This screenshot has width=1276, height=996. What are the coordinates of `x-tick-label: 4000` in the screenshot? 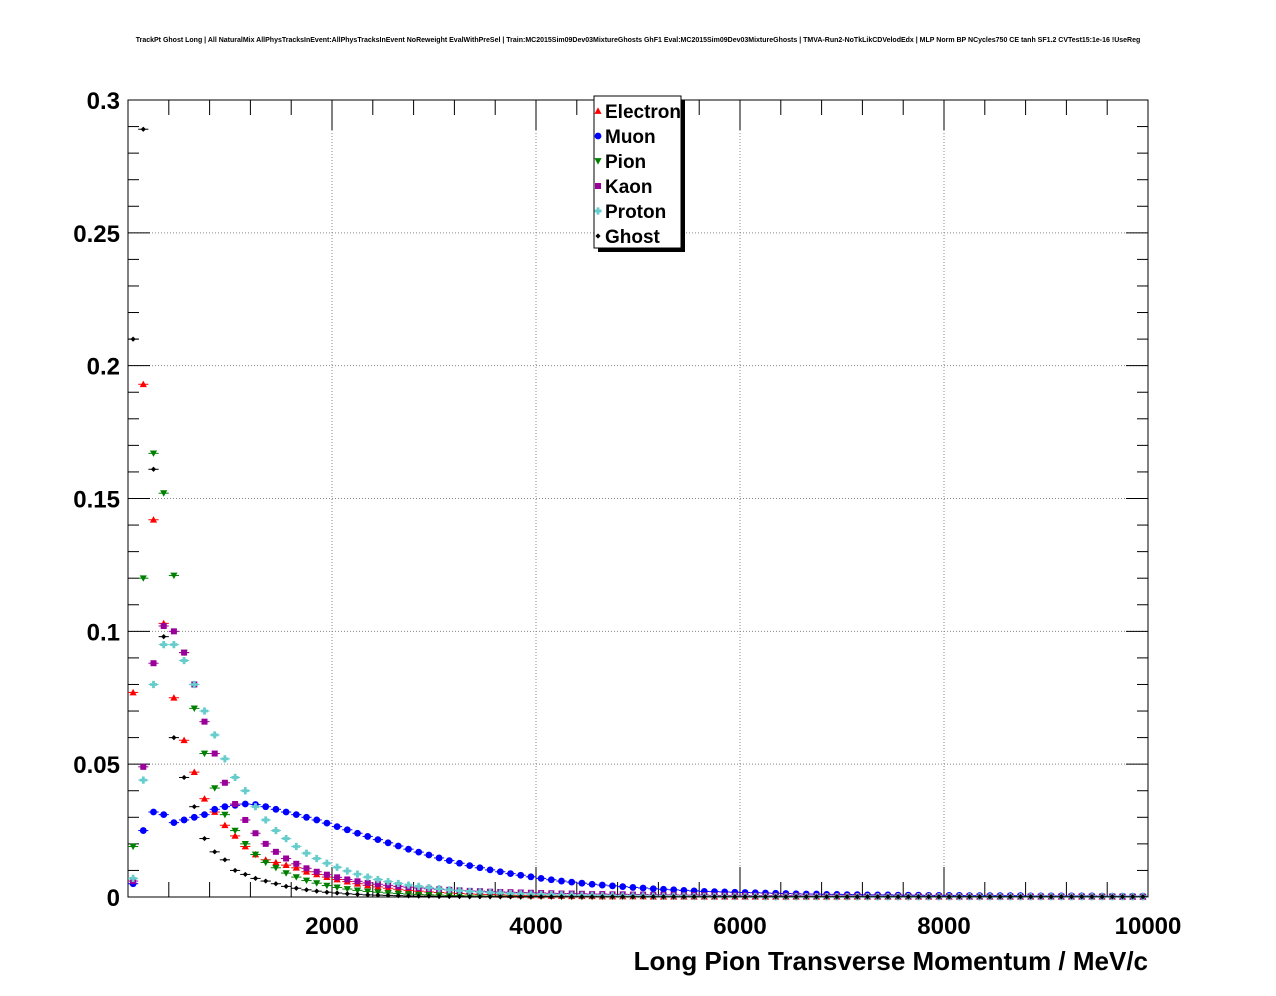 It's located at (535, 926).